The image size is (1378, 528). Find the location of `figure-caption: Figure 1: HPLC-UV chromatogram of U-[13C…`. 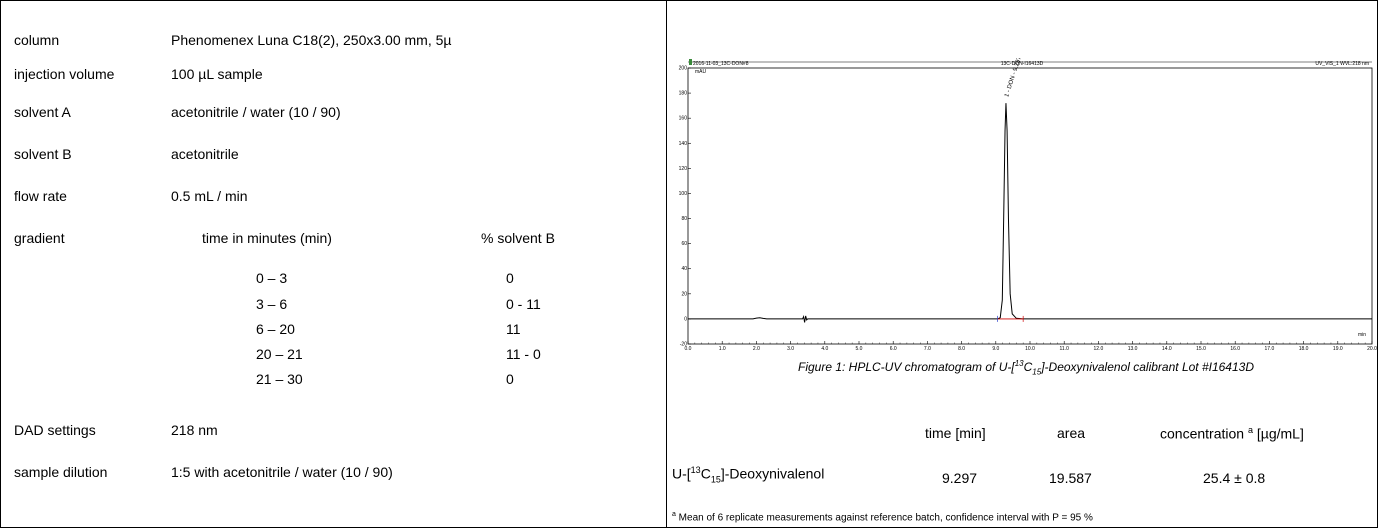

figure-caption: Figure 1: HPLC-UV chromatogram of U-[13C… is located at coordinates (1025, 368).